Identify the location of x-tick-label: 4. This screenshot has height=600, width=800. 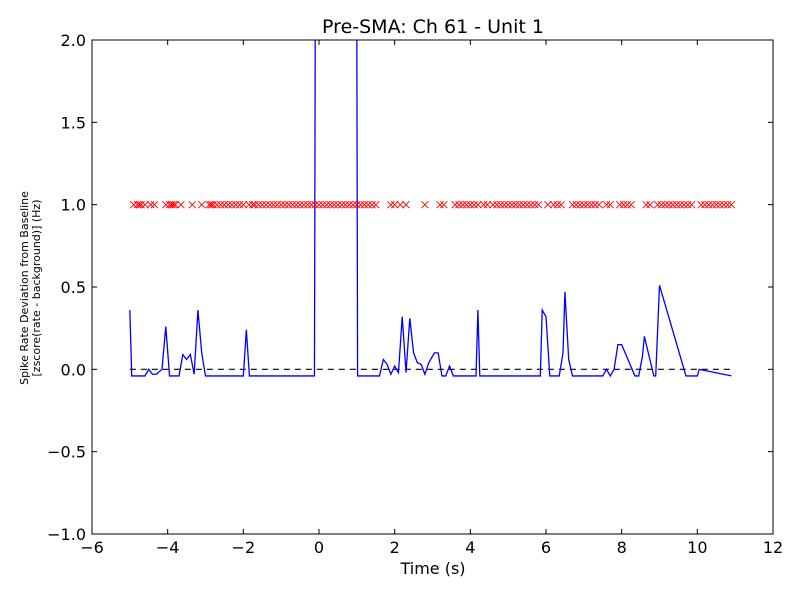
(470, 547).